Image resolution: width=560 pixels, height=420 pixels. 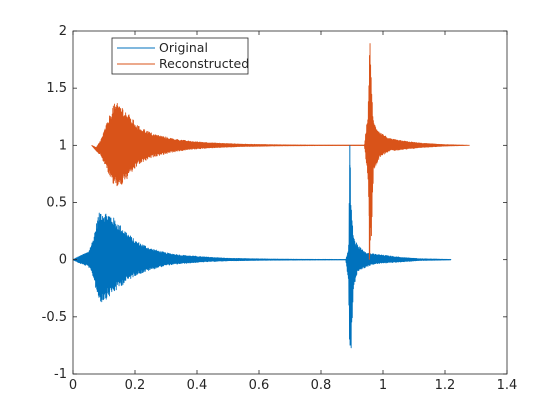 What do you see at coordinates (197, 385) in the screenshot?
I see `x-tick-label: 0.4` at bounding box center [197, 385].